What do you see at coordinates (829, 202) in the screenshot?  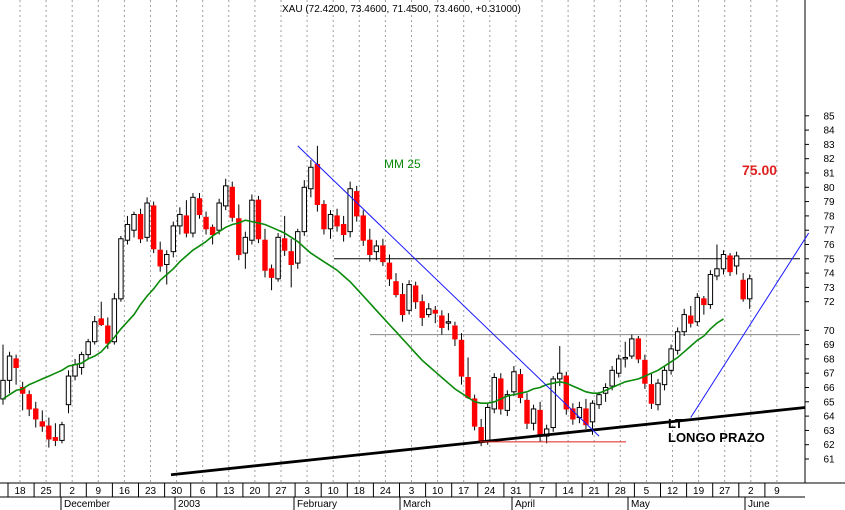 I see `y-tick-label: 79` at bounding box center [829, 202].